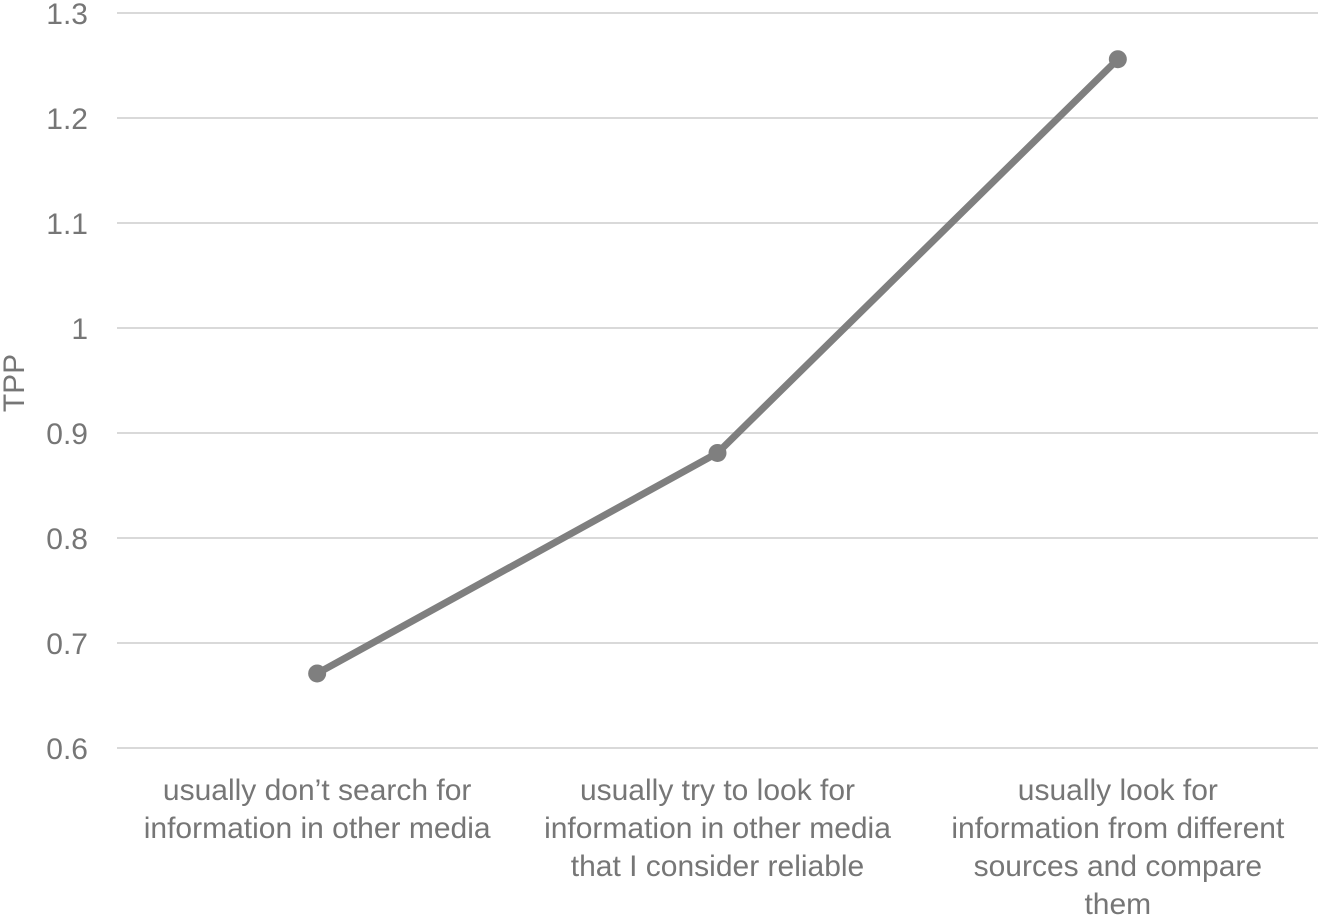  Describe the element at coordinates (67, 749) in the screenshot. I see `y-tick-label: 0.6` at that location.